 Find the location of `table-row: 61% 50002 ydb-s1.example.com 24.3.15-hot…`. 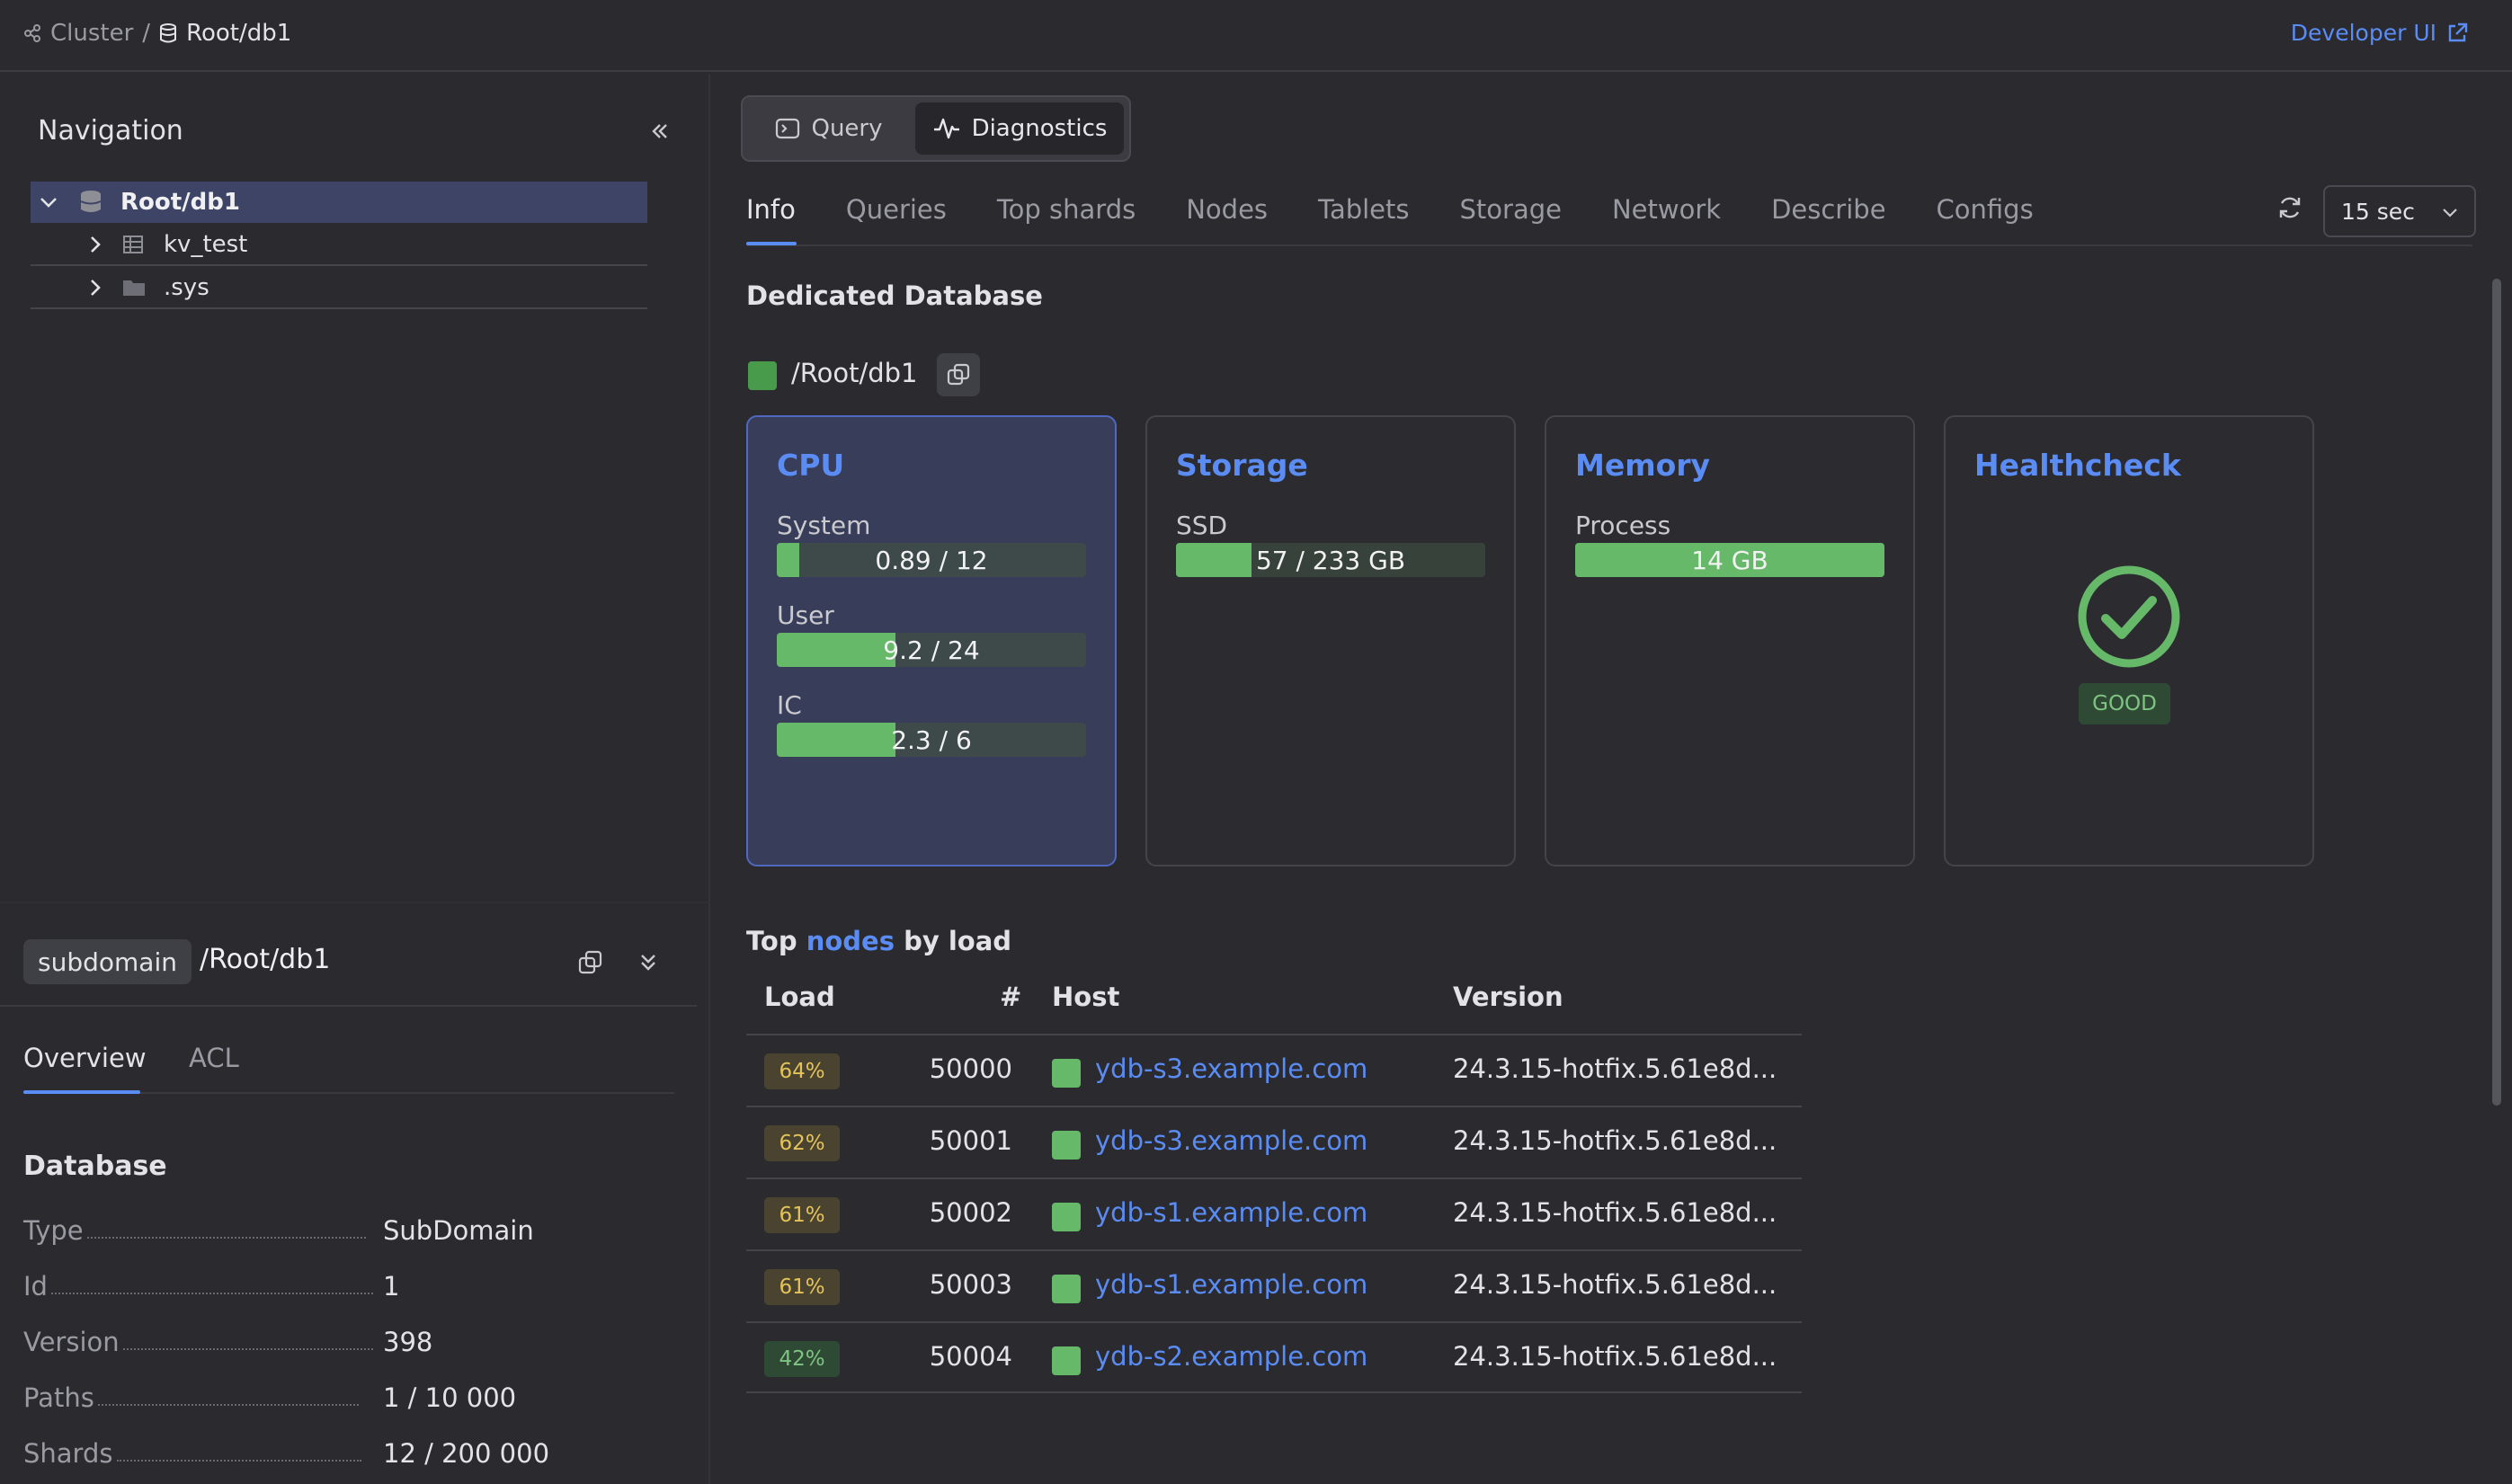

table-row: 61% 50002 ydb-s1.example.com 24.3.15-hot… is located at coordinates (1274, 1213).